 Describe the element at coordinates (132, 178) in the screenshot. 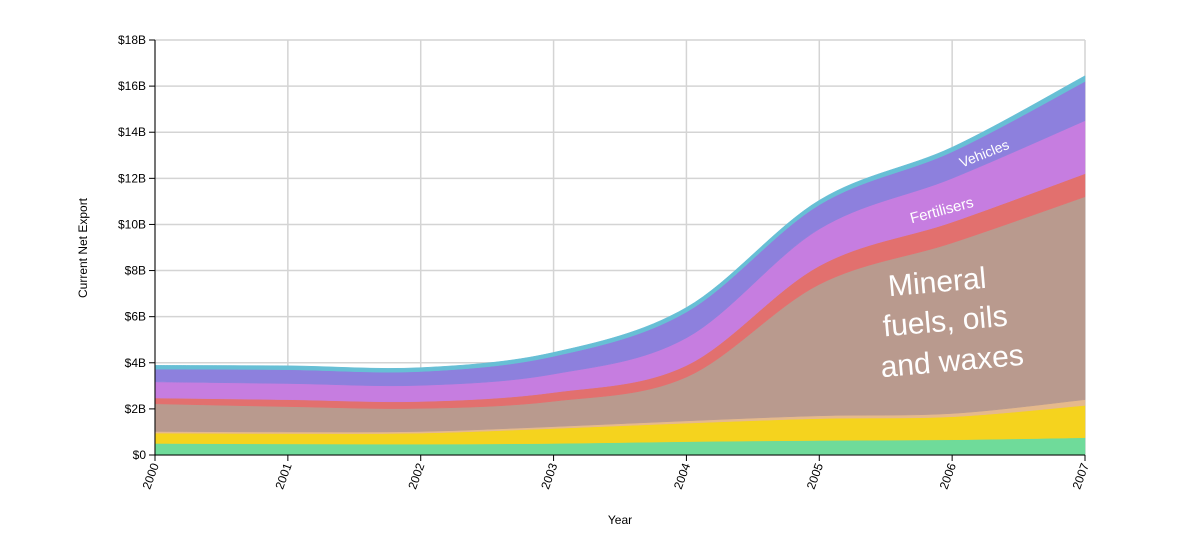

I see `y-tick-label: $12B` at that location.